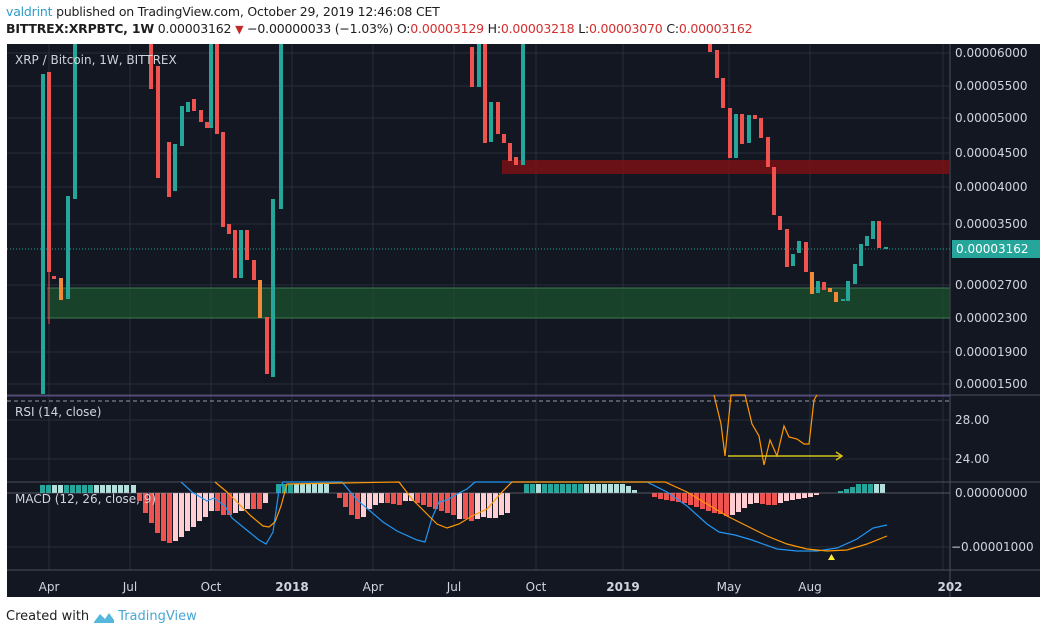 The width and height of the screenshot is (1044, 635). I want to click on time-tick: 2019, so click(623, 587).